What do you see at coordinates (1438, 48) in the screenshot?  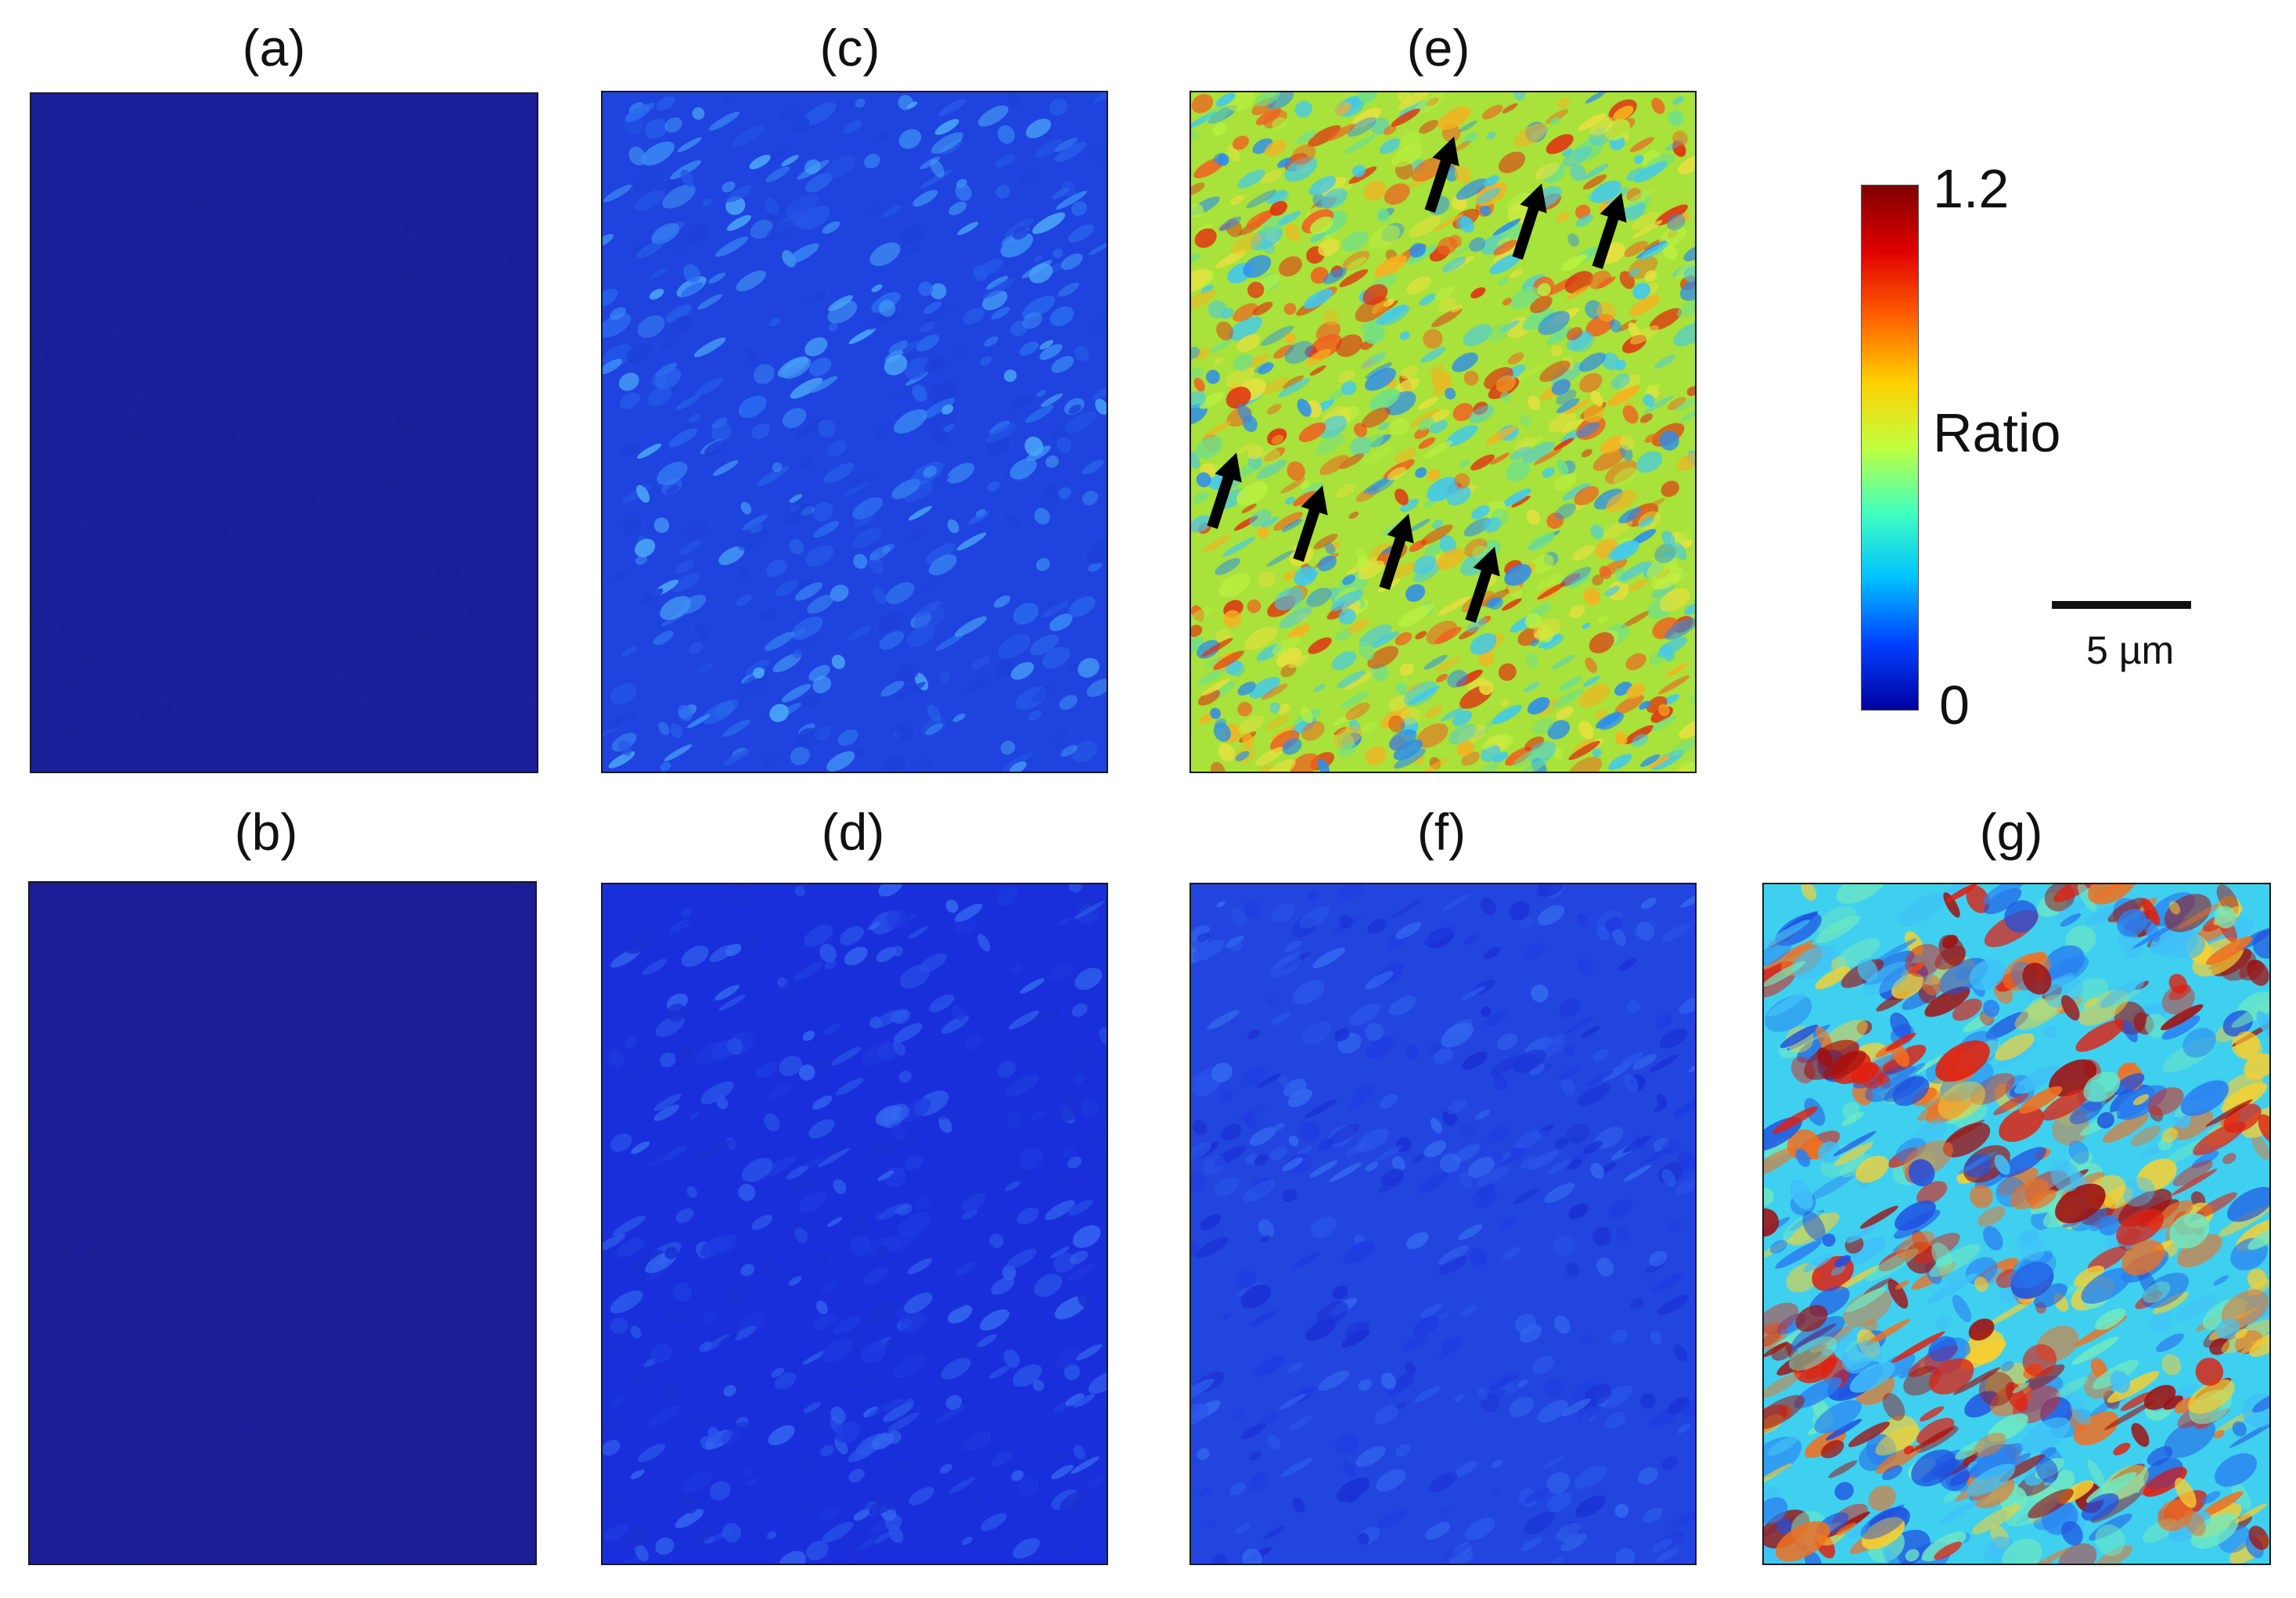 I see `panel-label-e: (e)` at bounding box center [1438, 48].